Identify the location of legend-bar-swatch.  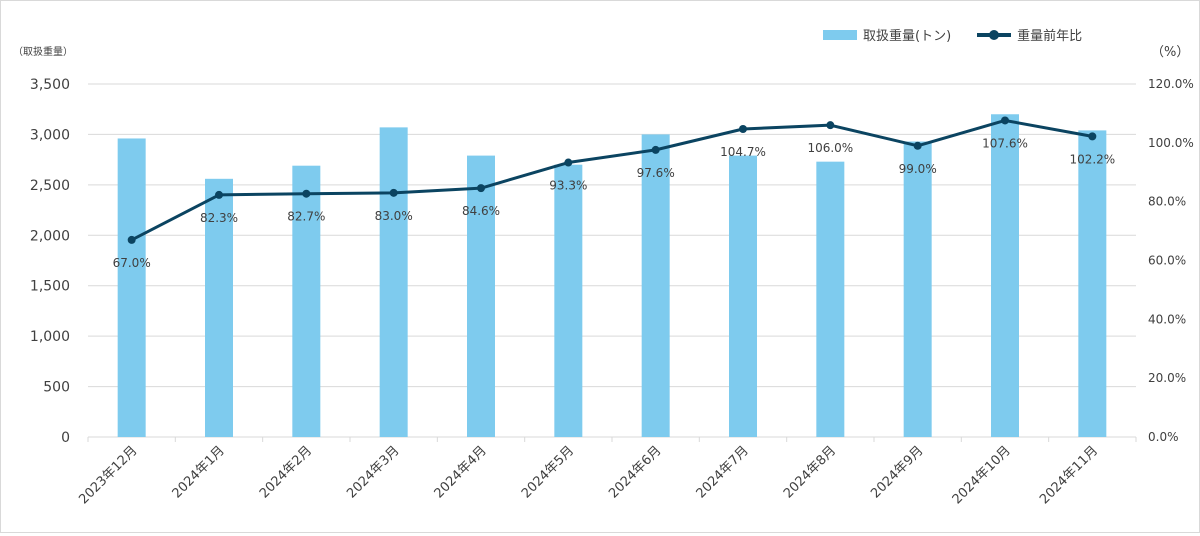
(840, 34).